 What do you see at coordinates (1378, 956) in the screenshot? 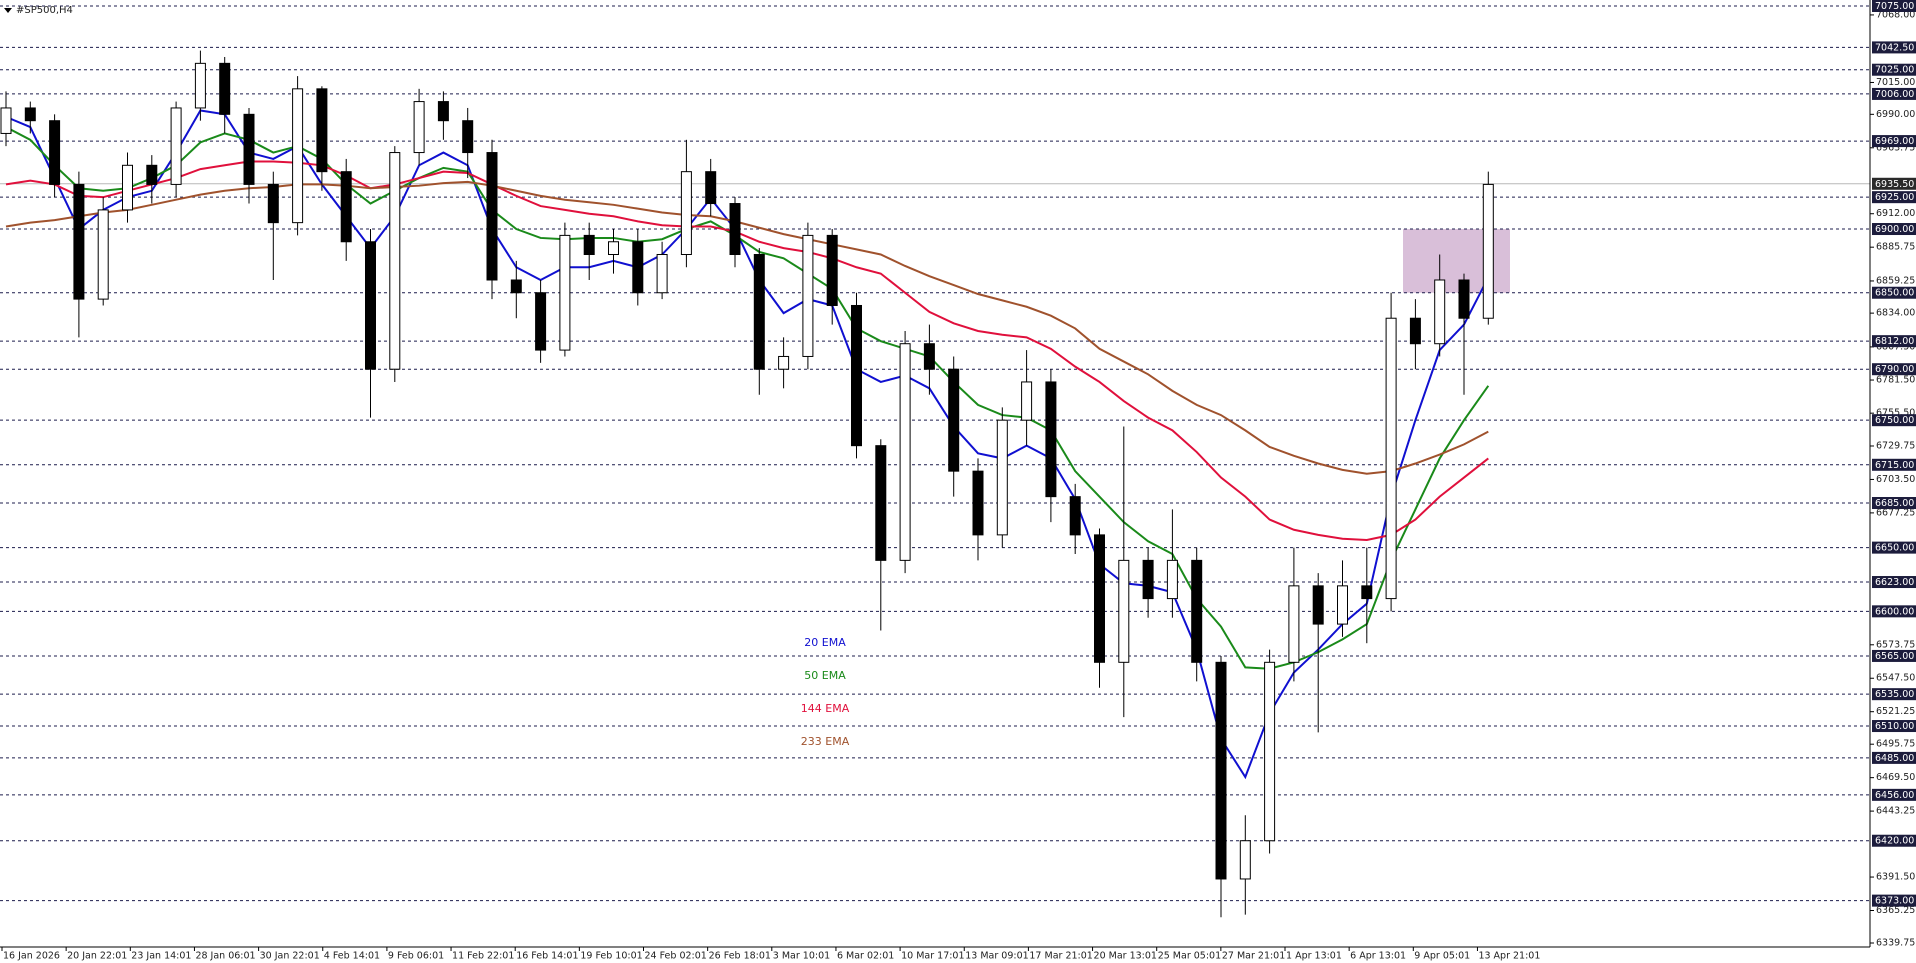
I see `x-tick-label: 6 Apr 13:01` at bounding box center [1378, 956].